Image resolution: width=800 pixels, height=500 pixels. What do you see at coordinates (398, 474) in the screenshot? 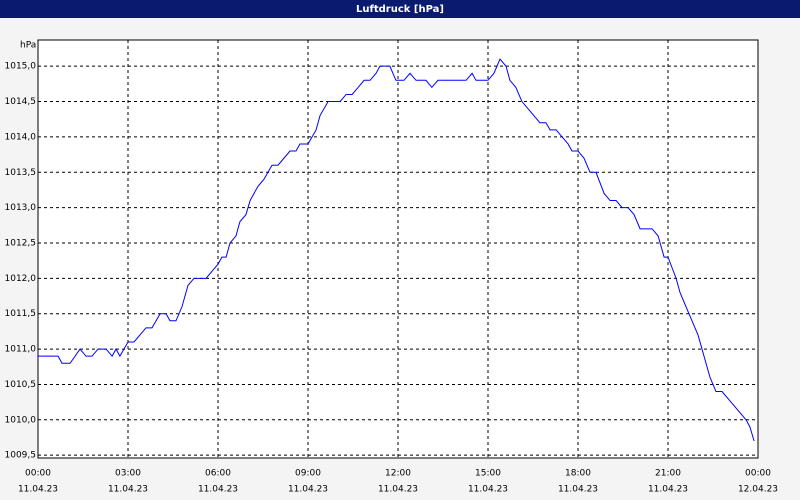
I see `x-tick-label: 12:00` at bounding box center [398, 474].